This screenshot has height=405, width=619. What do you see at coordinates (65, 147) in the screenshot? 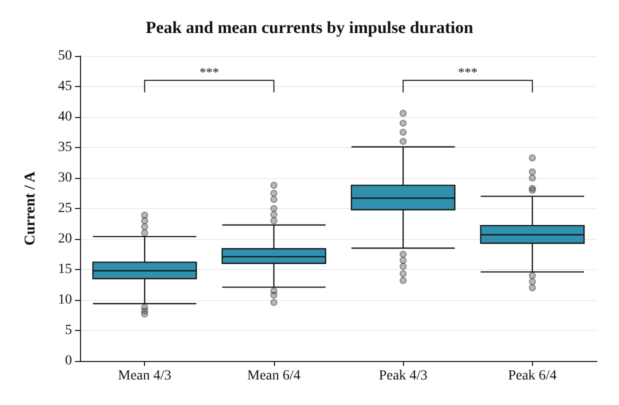
I see `y-tick-label: 35` at bounding box center [65, 147].